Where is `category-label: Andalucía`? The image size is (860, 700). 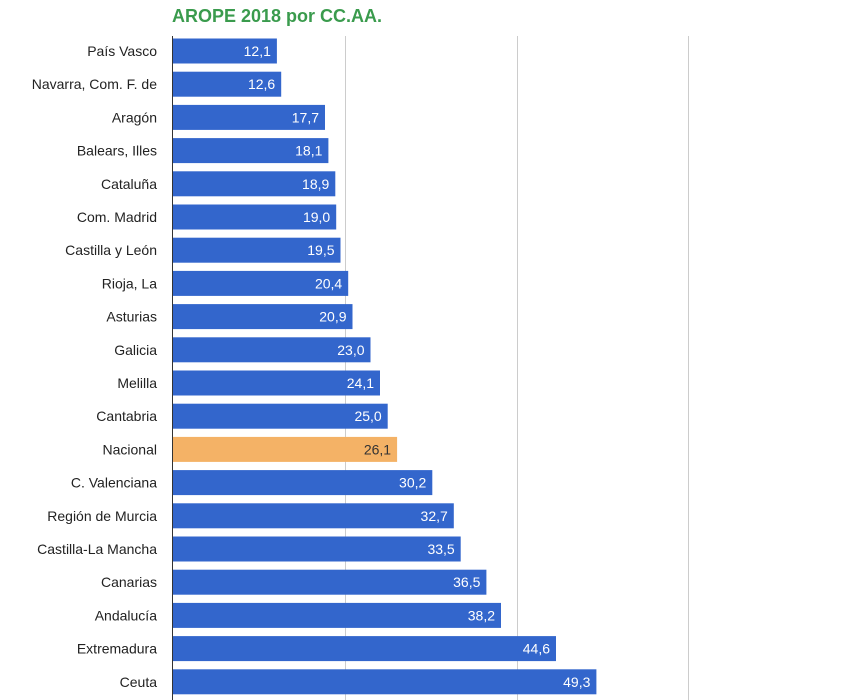 category-label: Andalucía is located at coordinates (126, 615).